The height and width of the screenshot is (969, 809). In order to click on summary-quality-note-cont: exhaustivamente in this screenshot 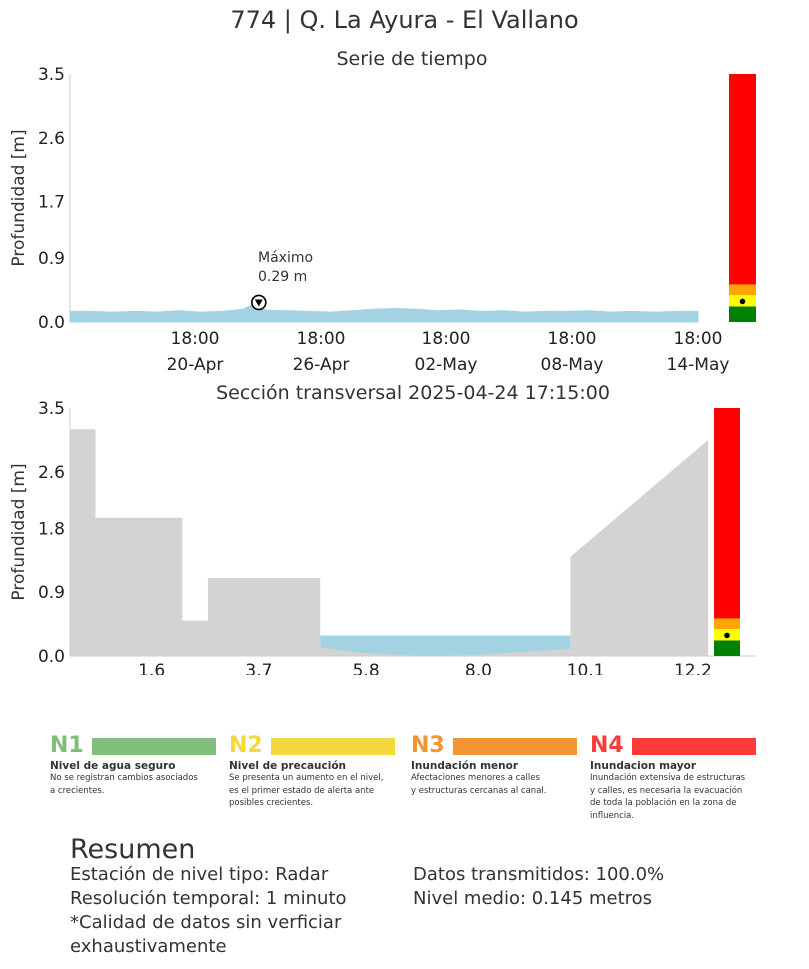, I will do `click(148, 946)`.